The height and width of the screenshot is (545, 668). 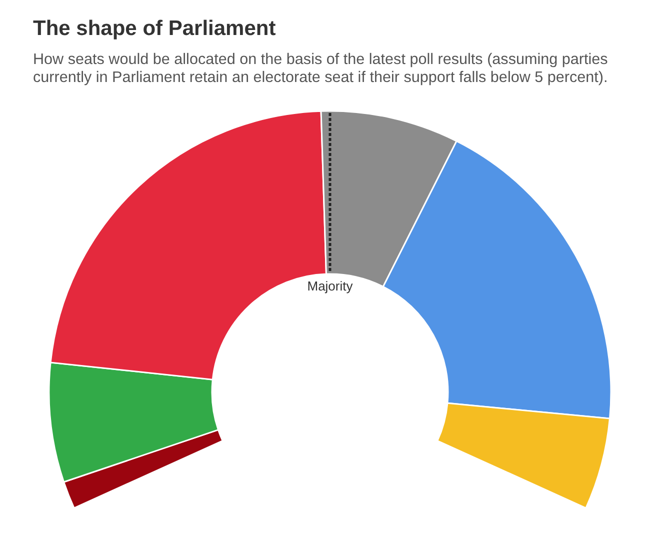 What do you see at coordinates (330, 286) in the screenshot?
I see `text: Majority` at bounding box center [330, 286].